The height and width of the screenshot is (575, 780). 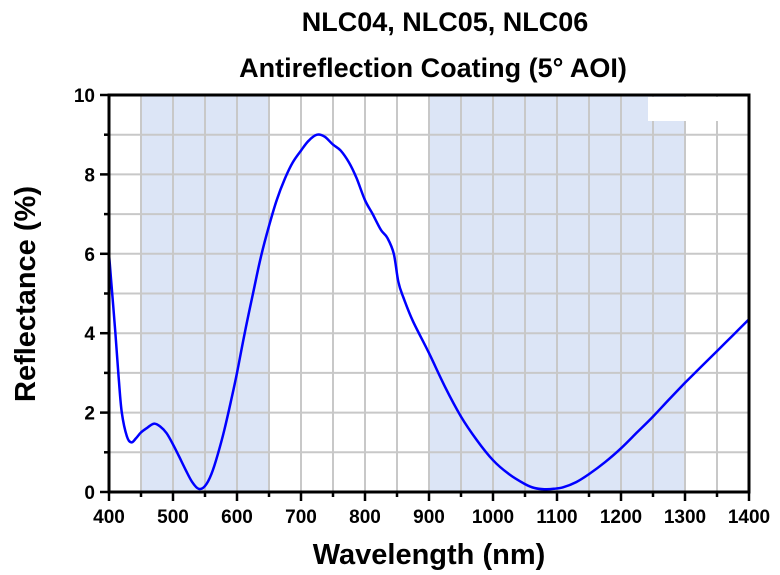 What do you see at coordinates (89, 334) in the screenshot?
I see `y-tick-label: 4` at bounding box center [89, 334].